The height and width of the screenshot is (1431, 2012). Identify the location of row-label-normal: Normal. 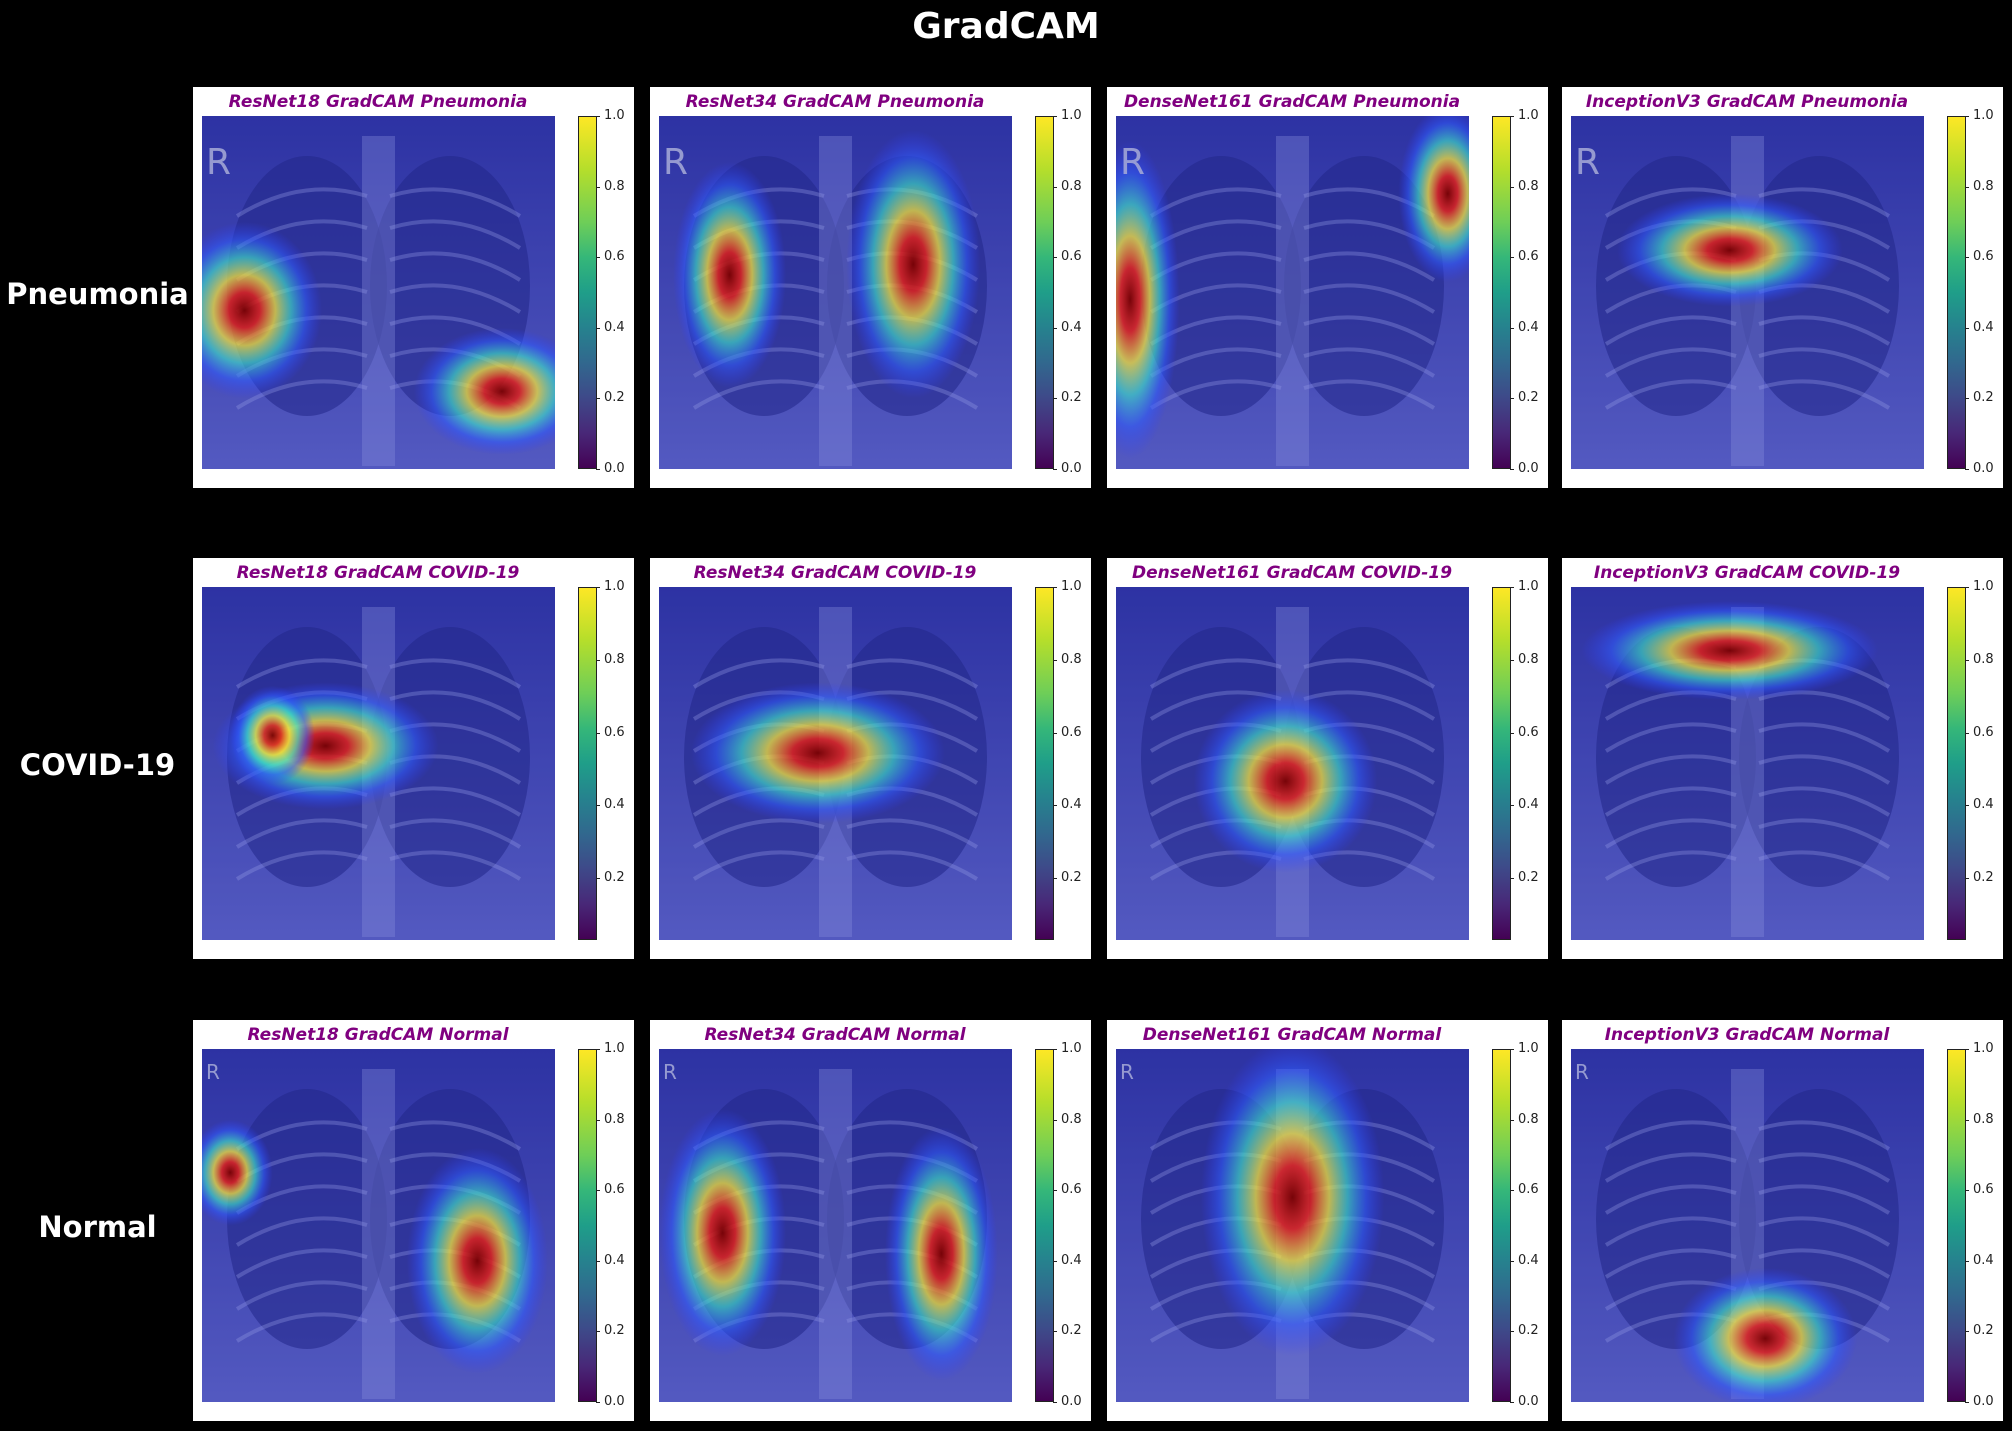
(97, 1227).